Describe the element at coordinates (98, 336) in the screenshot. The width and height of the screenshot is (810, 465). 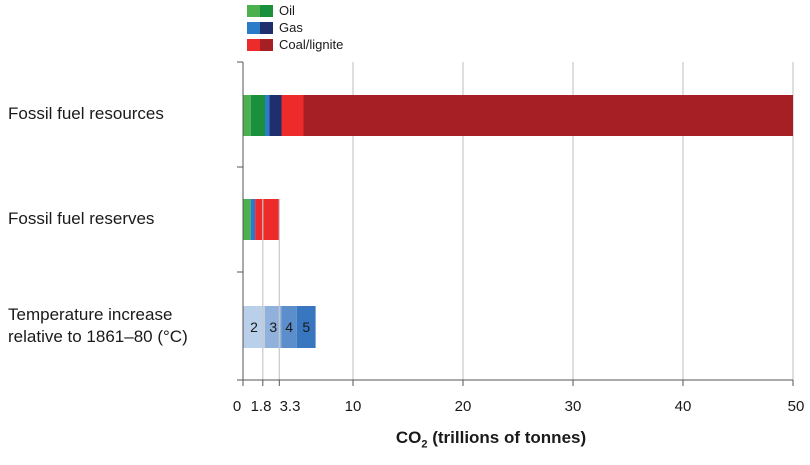
I see `category-label-line: relative to 1861–80 (°C)` at that location.